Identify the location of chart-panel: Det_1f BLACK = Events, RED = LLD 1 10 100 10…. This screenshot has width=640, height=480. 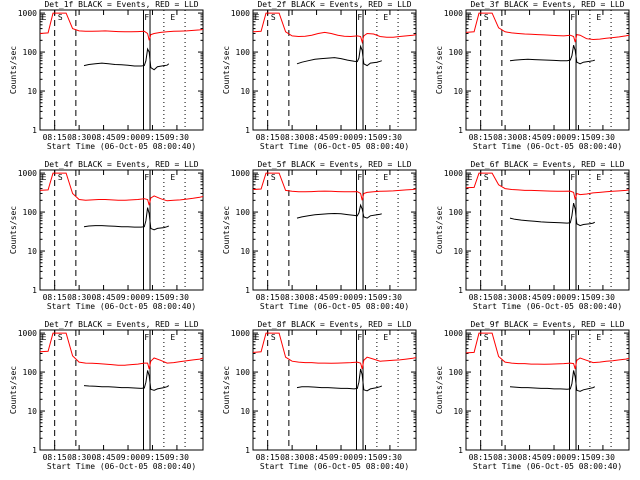
(106, 75).